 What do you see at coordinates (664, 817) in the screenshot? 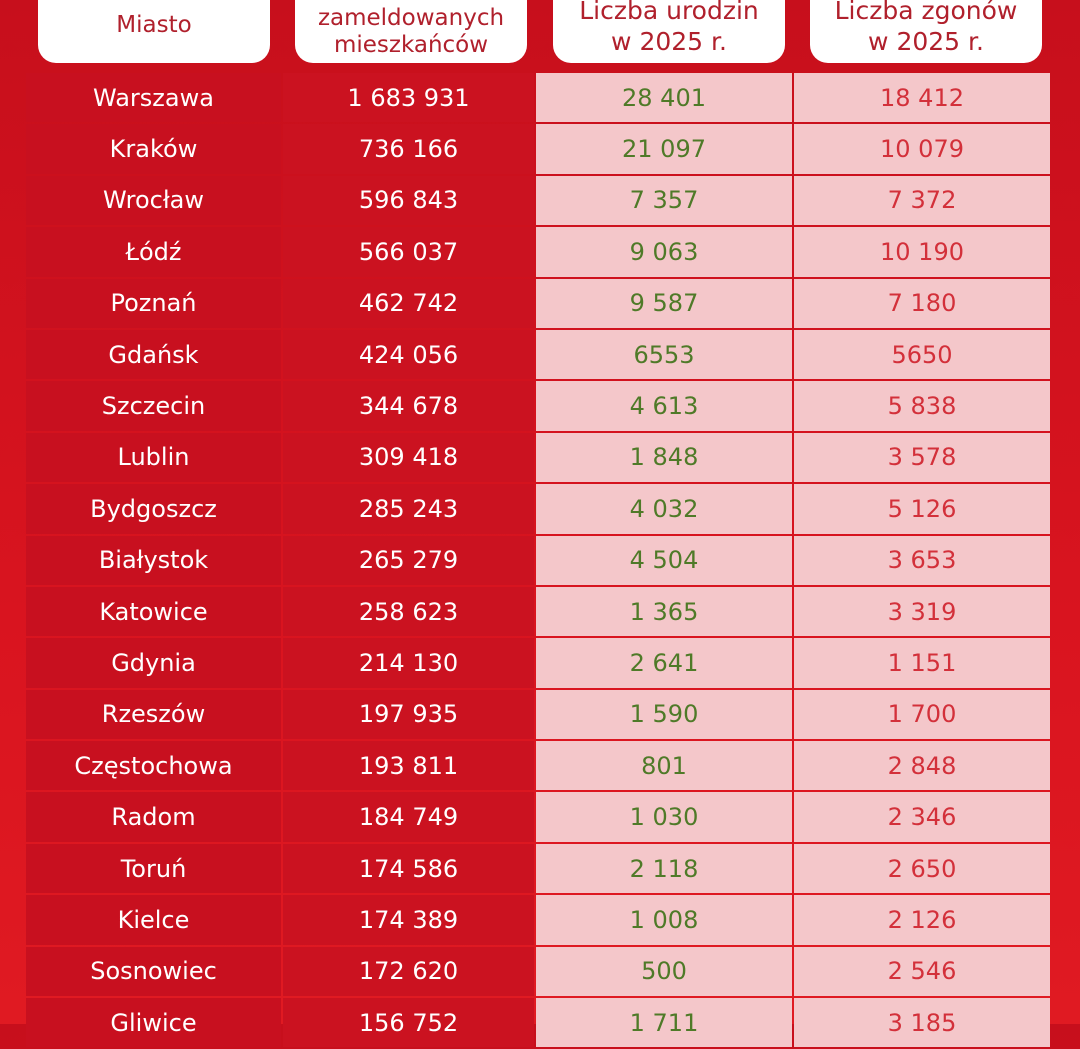
I see `births-cell: 1 030` at bounding box center [664, 817].